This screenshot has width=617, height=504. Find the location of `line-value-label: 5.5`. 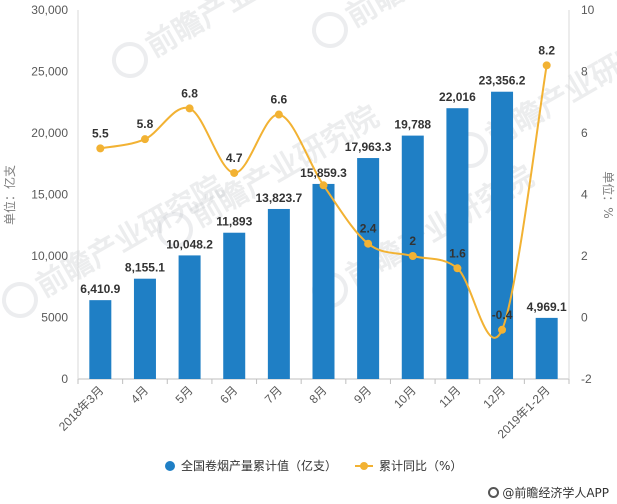

line-value-label: 5.5 is located at coordinates (100, 133).